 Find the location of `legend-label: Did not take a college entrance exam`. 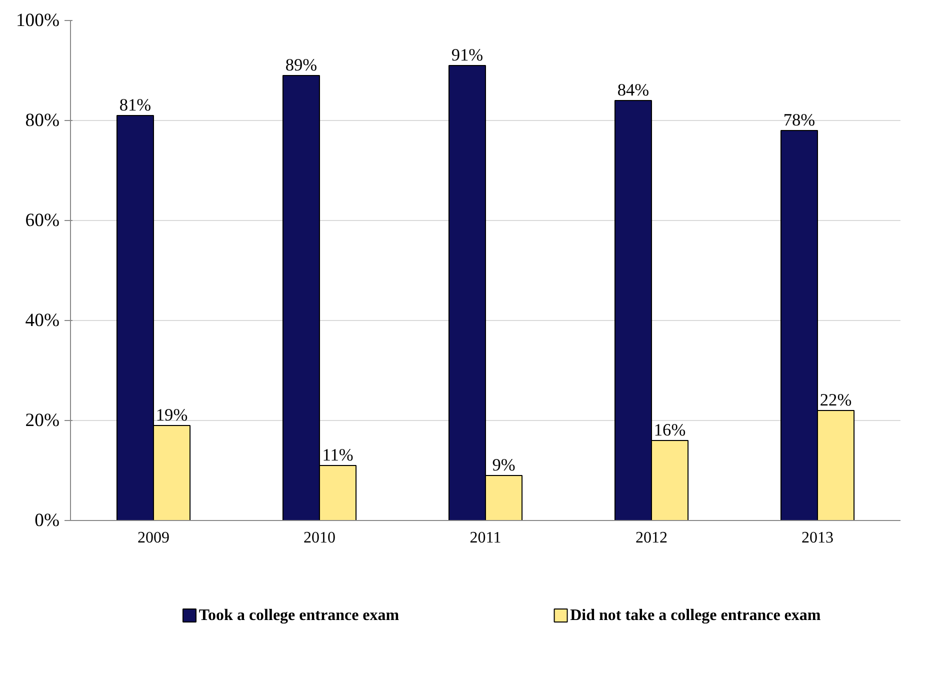

legend-label: Did not take a college entrance exam is located at coordinates (696, 615).